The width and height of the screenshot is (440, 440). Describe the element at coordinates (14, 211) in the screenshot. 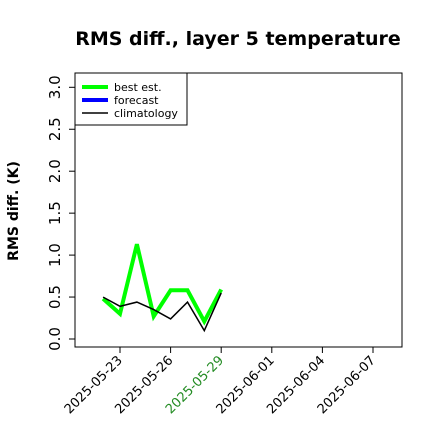

I see `y-axis-label: RMS diff. (K)` at that location.